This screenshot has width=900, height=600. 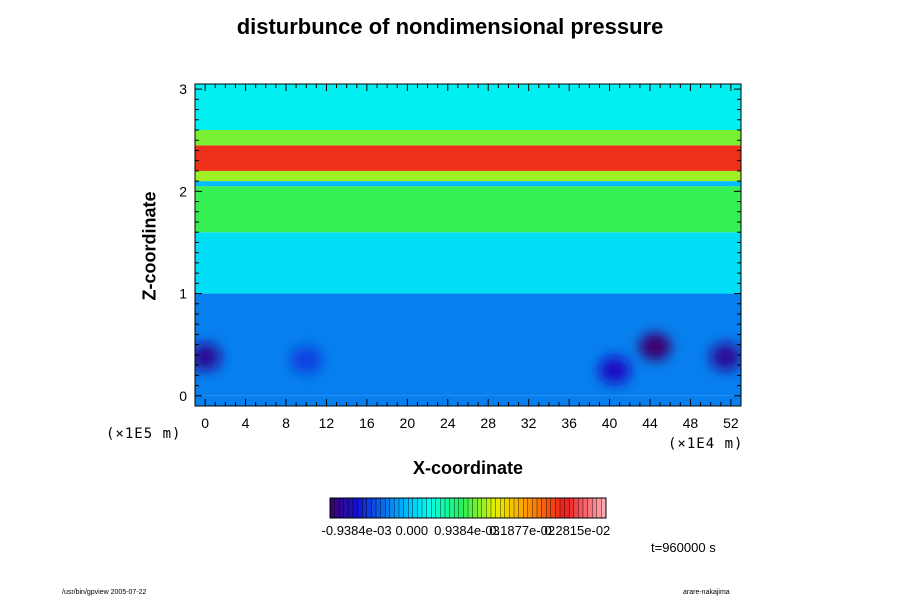 What do you see at coordinates (610, 423) in the screenshot?
I see `x-tick-label: 40` at bounding box center [610, 423].